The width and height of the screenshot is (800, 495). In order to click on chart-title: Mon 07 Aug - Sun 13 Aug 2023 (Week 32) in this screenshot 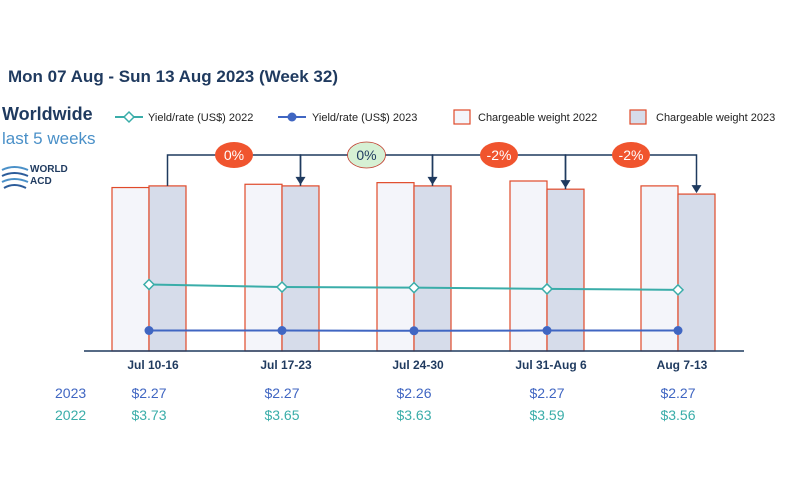, I will do `click(173, 76)`.